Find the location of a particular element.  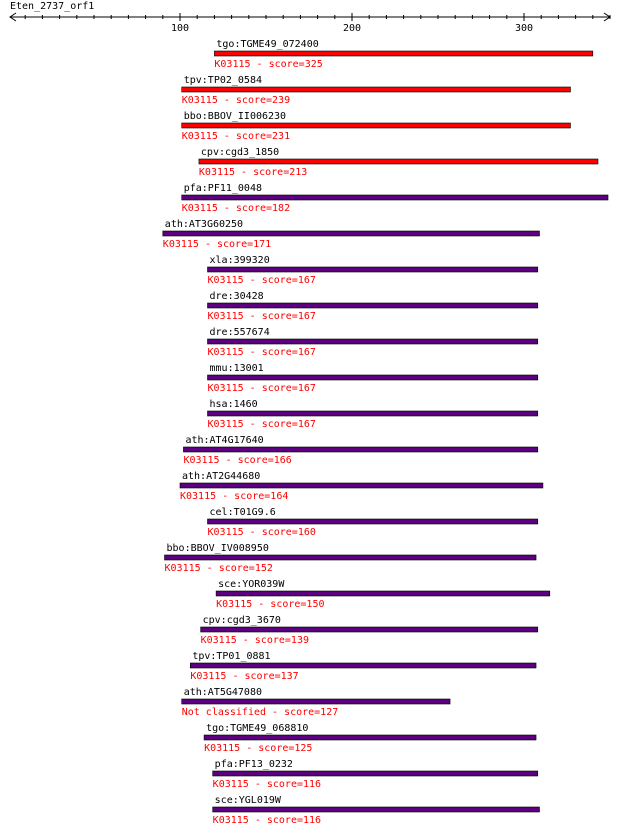

hit-row: dre:30428 K03115 - score=167 is located at coordinates (373, 306).